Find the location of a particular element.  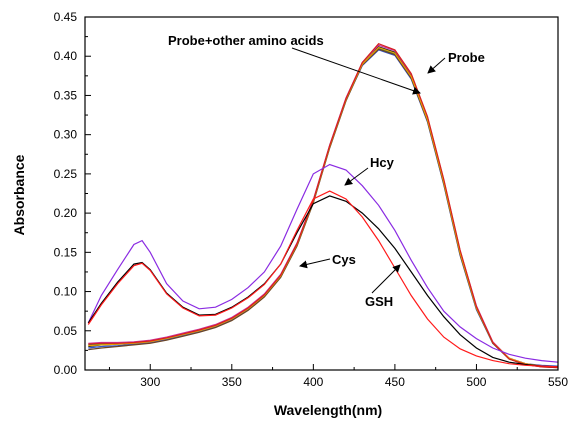

y-tick-label: 0.00 is located at coordinates (66, 370).